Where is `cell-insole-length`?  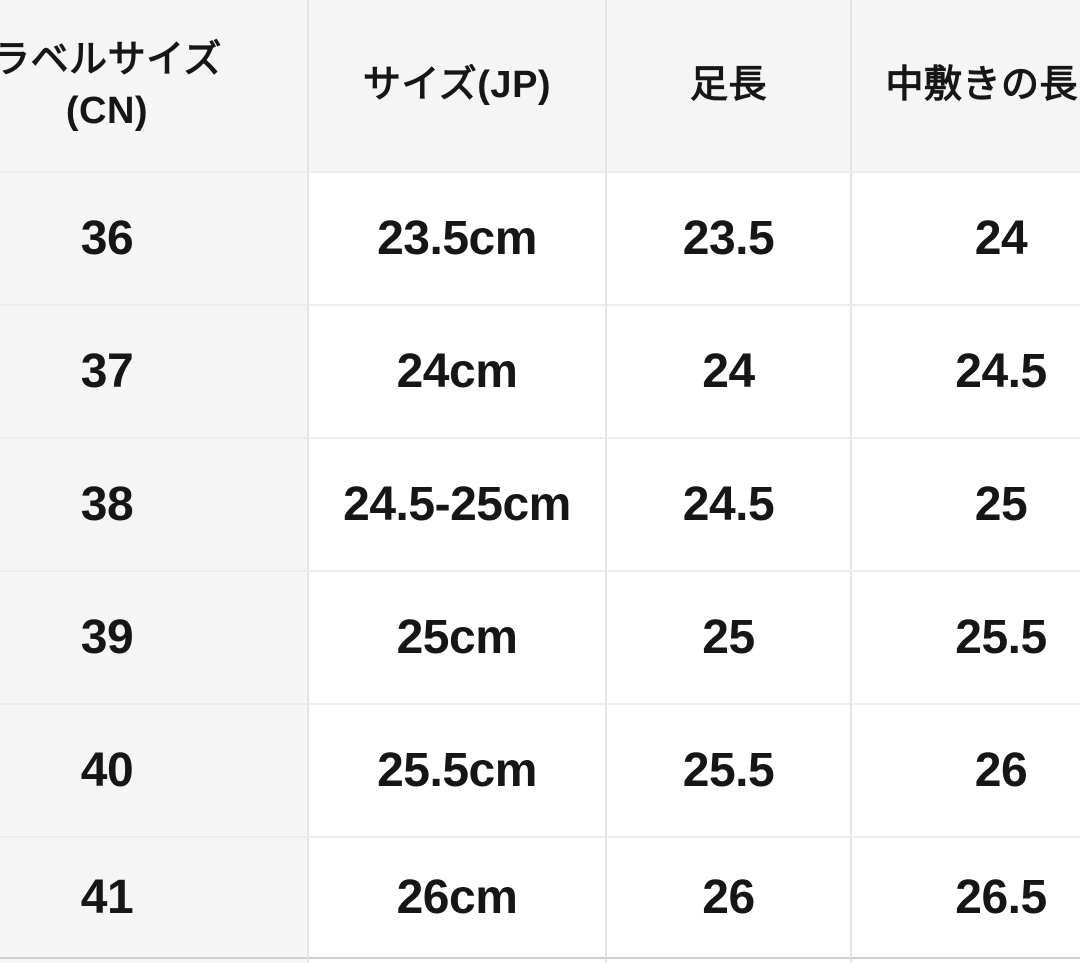
cell-insole-length is located at coordinates (965, 961).